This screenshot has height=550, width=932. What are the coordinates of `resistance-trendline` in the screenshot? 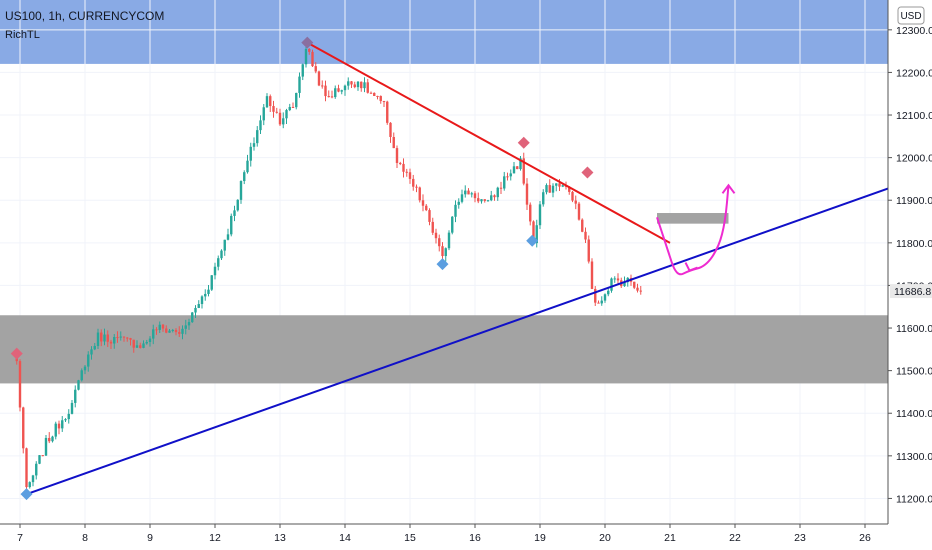 It's located at (488, 142).